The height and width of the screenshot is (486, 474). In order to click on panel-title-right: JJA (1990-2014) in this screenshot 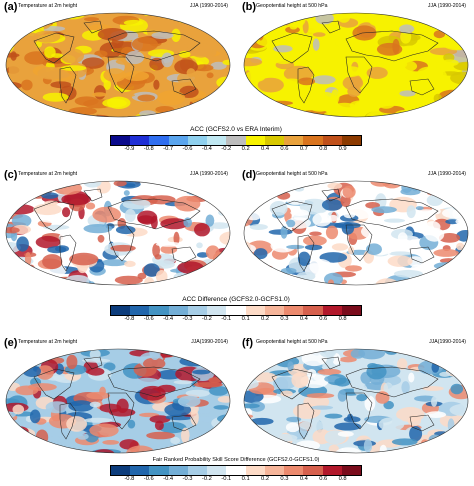, I will do `click(208, 6)`.